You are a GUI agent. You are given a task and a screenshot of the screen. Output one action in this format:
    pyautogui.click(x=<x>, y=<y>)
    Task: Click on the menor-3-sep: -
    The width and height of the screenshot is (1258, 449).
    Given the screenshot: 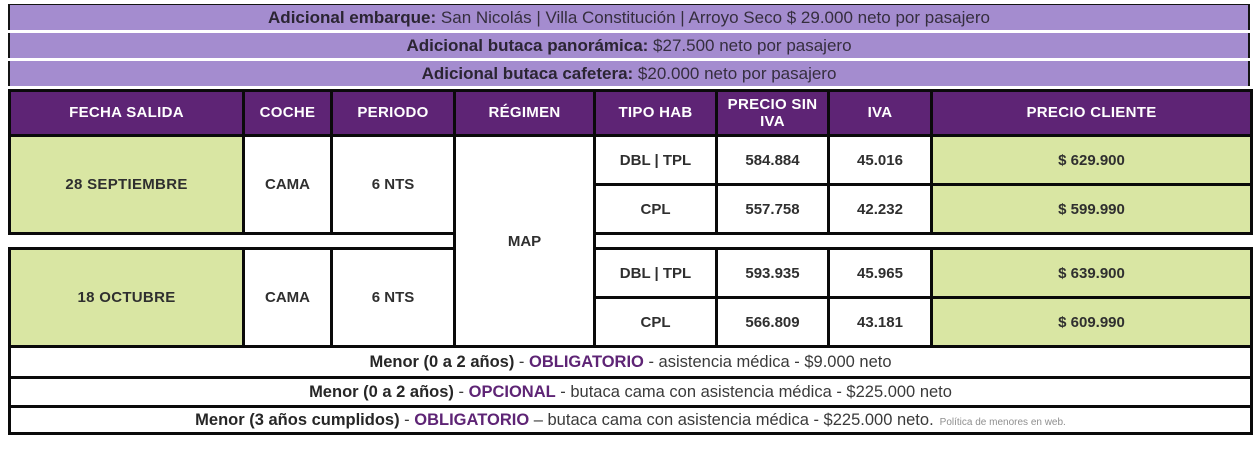 What is the action you would take?
    pyautogui.click(x=407, y=419)
    